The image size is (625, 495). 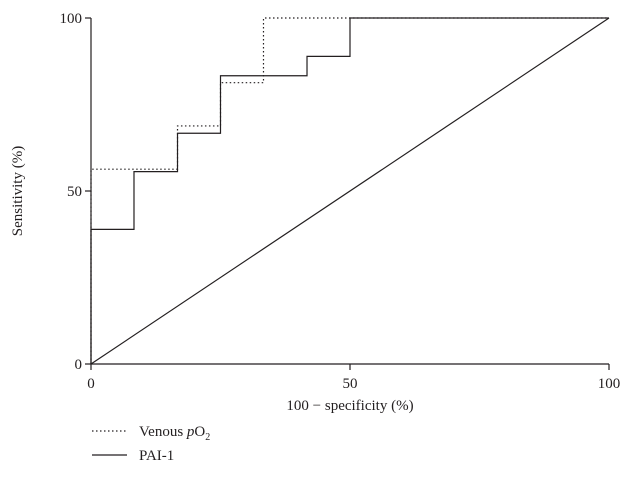 I want to click on x-tick-label: 100, so click(x=609, y=384).